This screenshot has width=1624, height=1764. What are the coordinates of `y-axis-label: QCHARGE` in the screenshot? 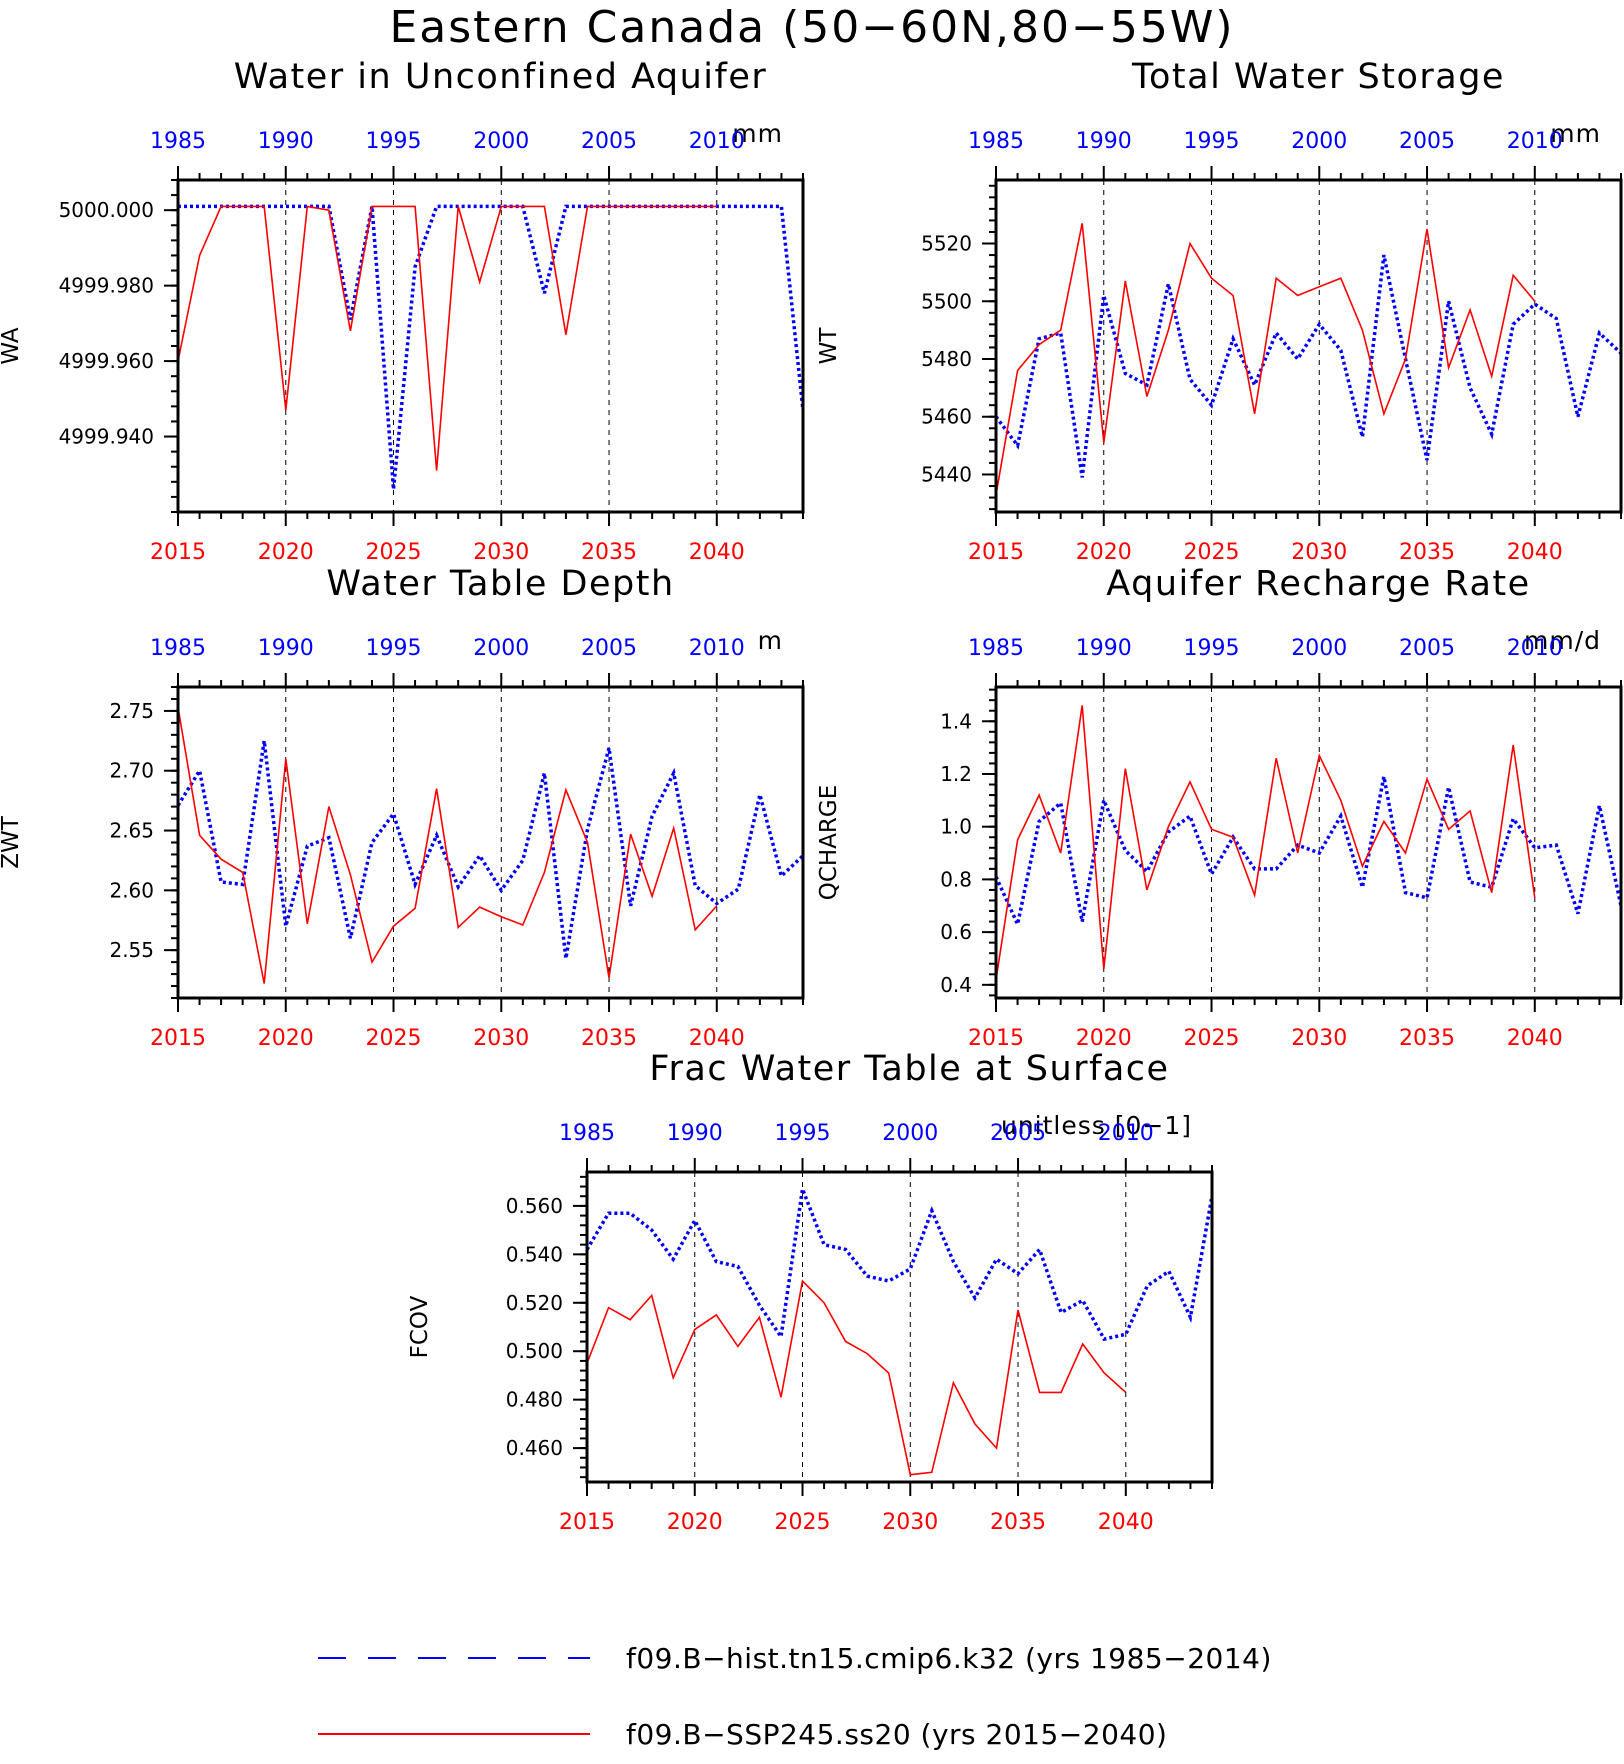 It's located at (829, 843).